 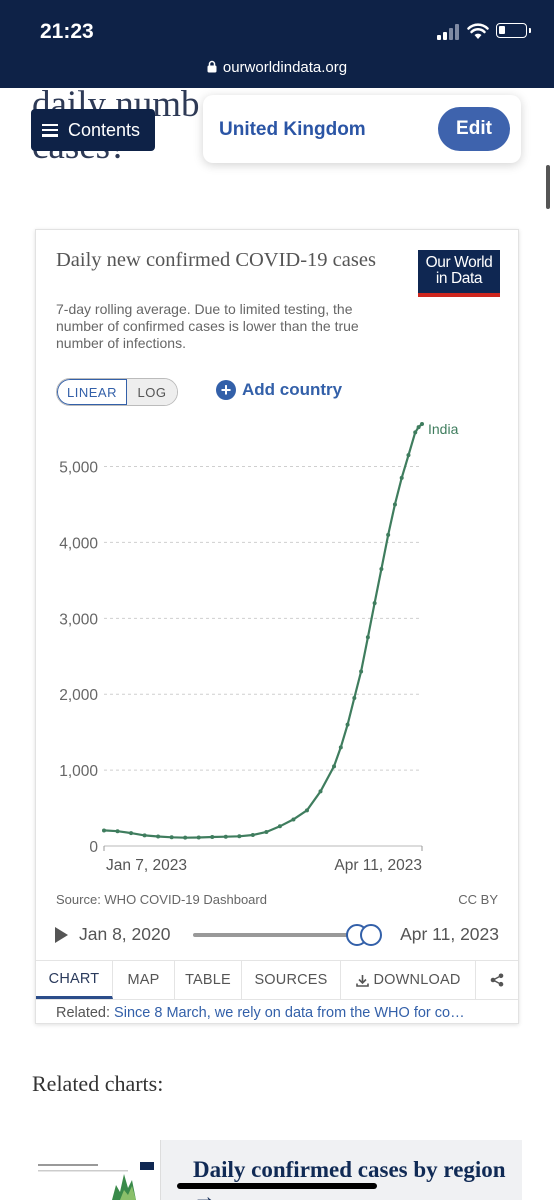 I want to click on related-chart-card: Daily confirmed cases by region →, so click(x=277, y=1170).